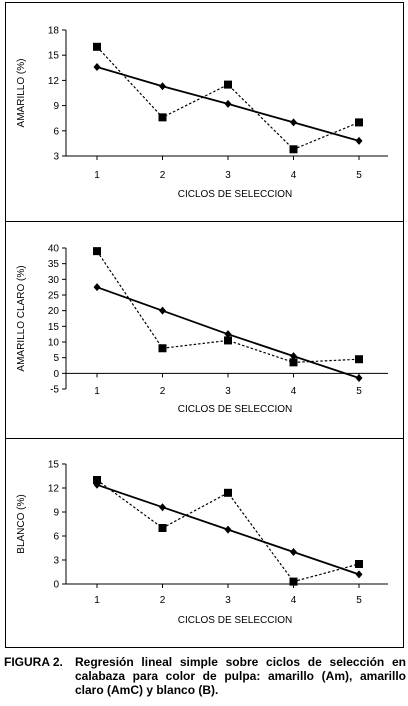 This screenshot has height=706, width=408. What do you see at coordinates (54, 343) in the screenshot?
I see `y-tick-label: 10` at bounding box center [54, 343].